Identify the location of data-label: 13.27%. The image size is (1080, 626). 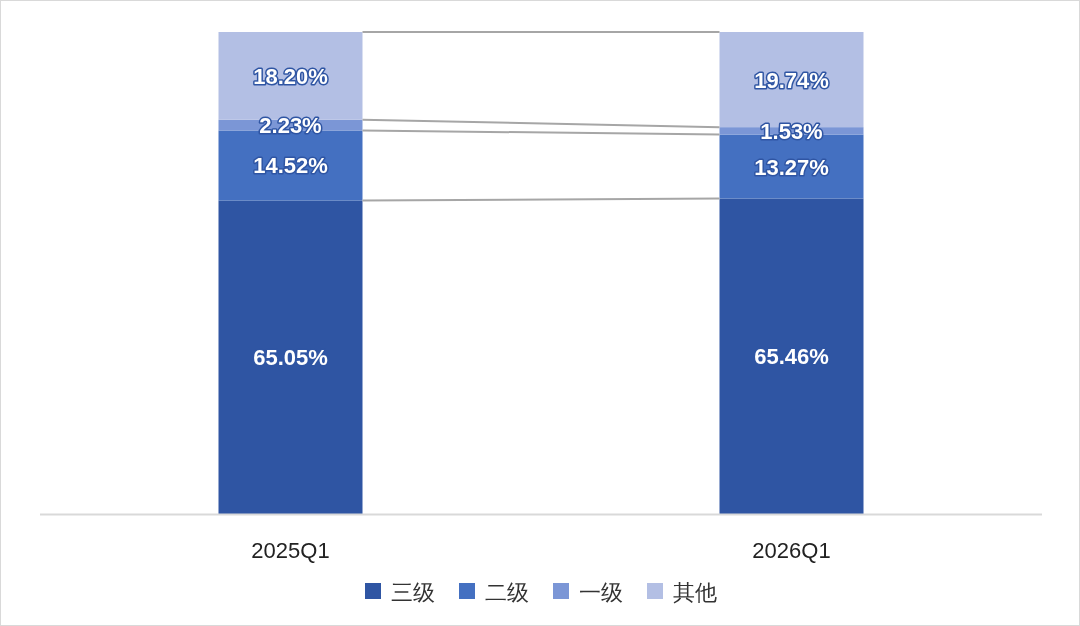
(791, 167).